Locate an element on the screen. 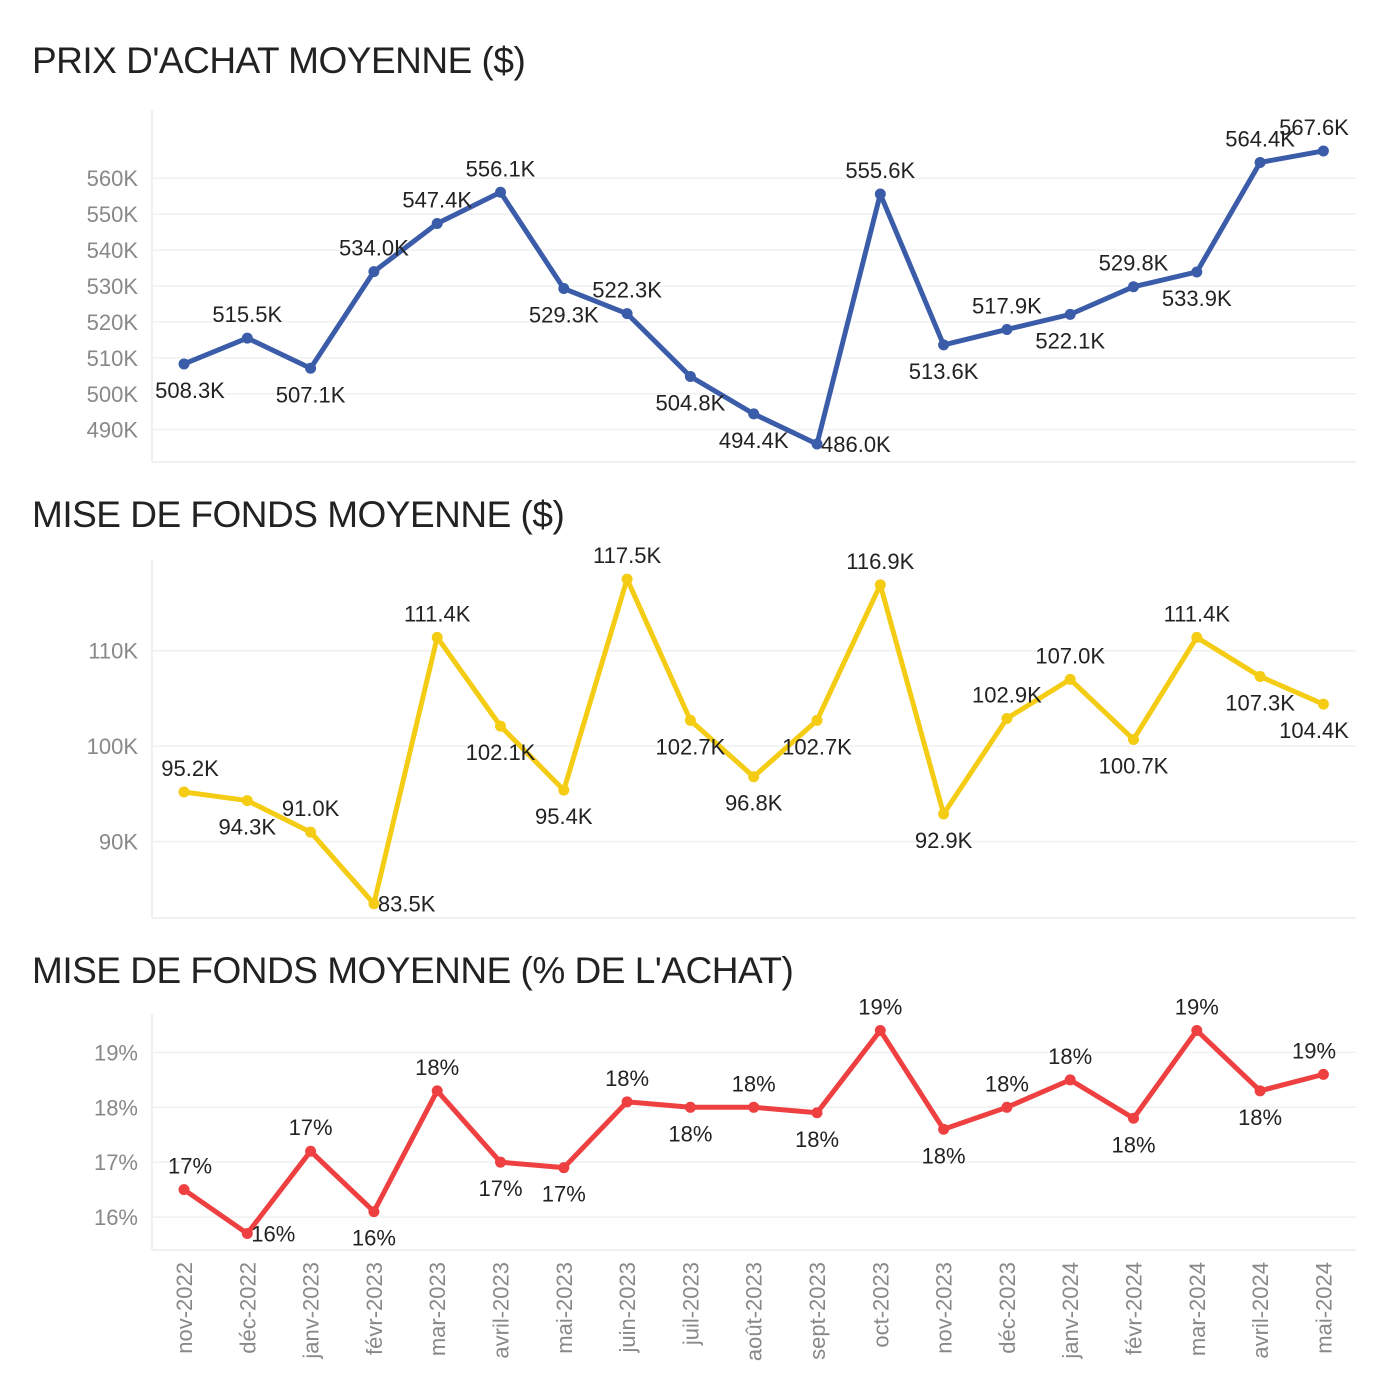 Image resolution: width=1380 pixels, height=1400 pixels. data-label: 494.4K is located at coordinates (754, 440).